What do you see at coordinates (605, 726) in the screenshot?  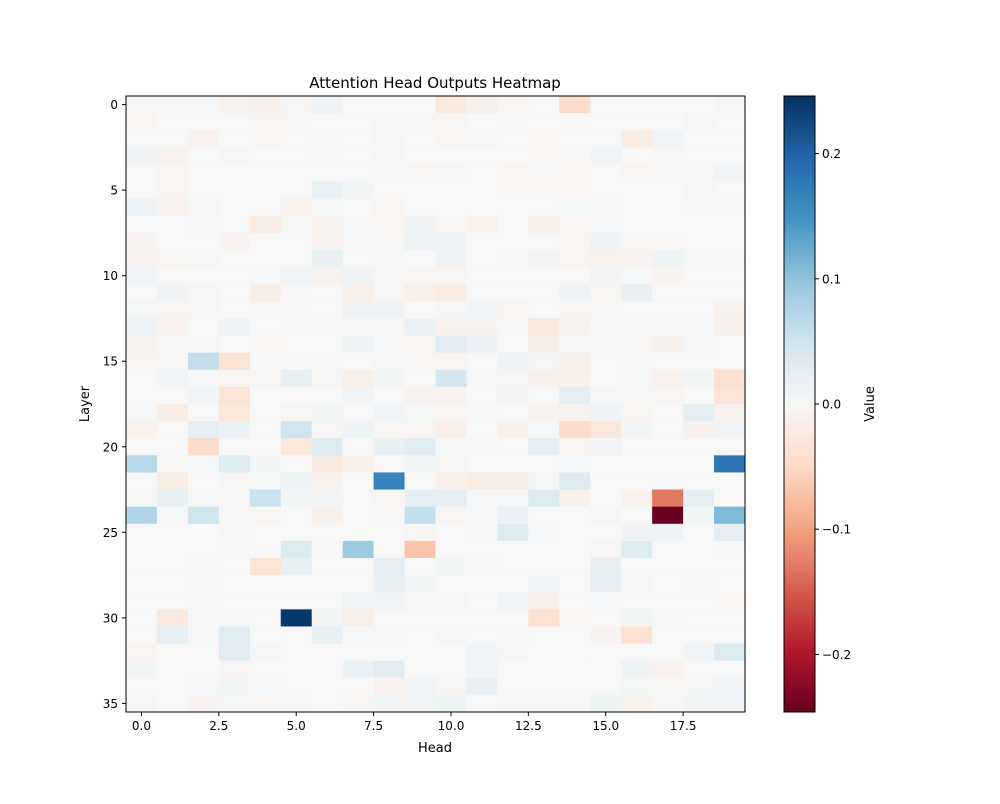 I see `x-tick-label: 15.0` at bounding box center [605, 726].